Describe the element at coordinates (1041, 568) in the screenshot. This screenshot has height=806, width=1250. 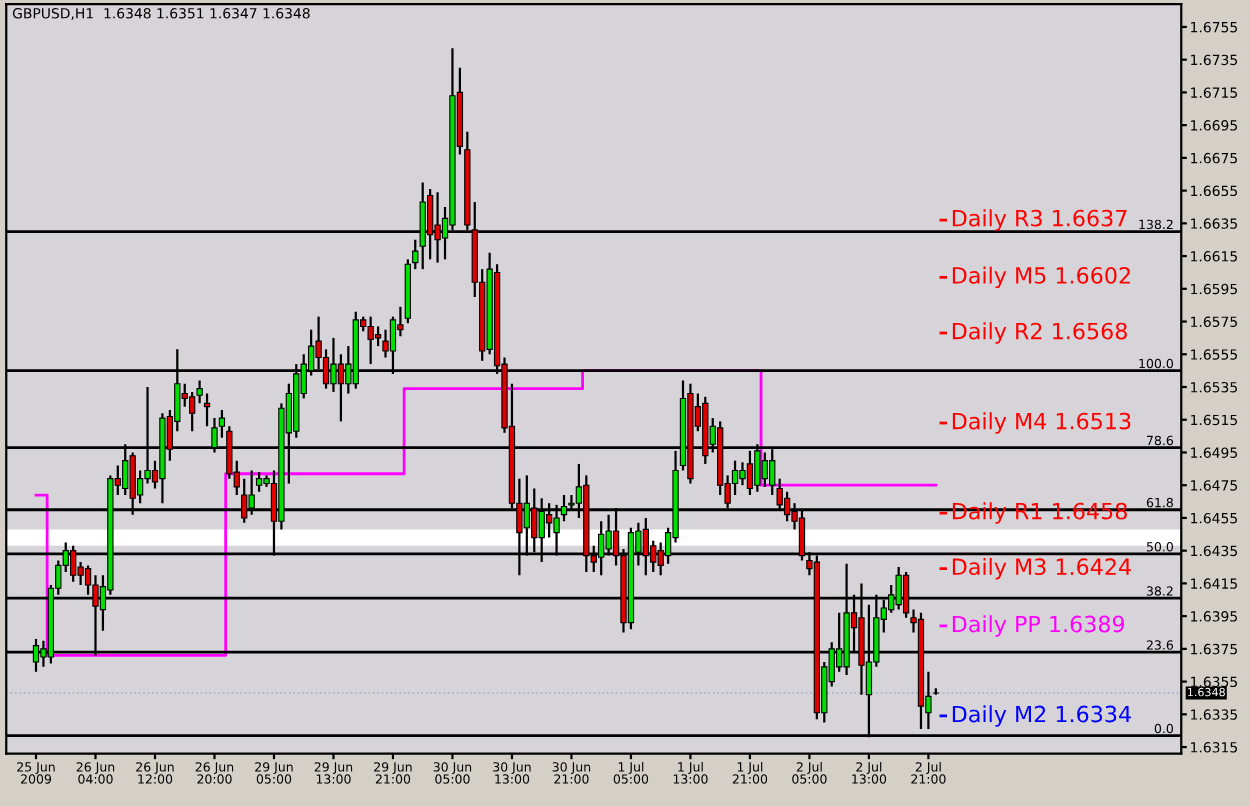
I see `ref-line-label: Daily M3 1.6424` at that location.